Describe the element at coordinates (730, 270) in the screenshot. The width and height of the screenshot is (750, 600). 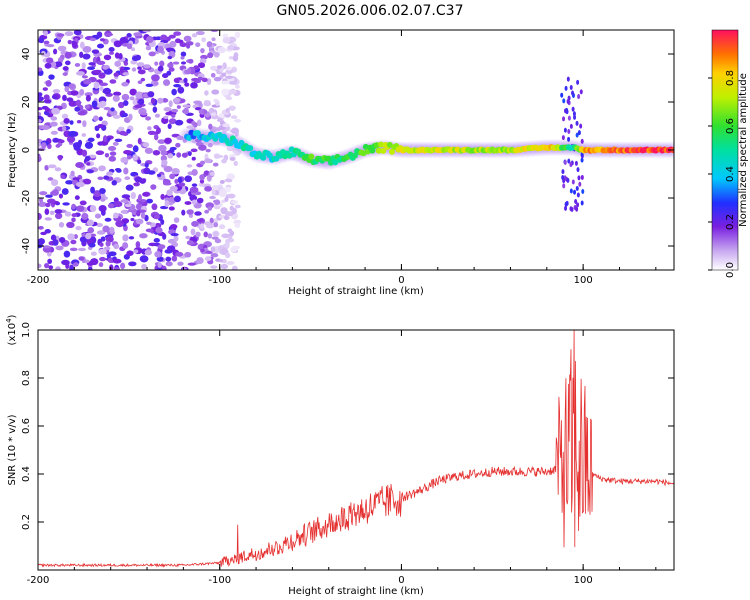
I see `colorbar-tick-label: 0.0` at that location.